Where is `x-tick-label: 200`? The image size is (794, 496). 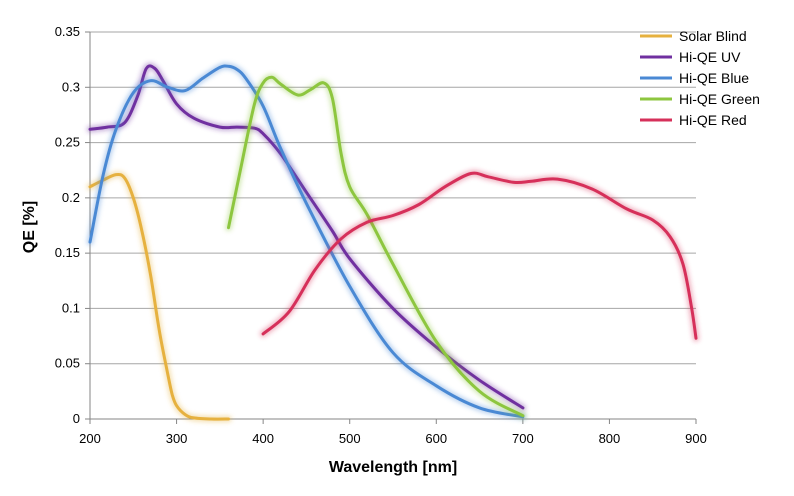
x-tick-label: 200 is located at coordinates (90, 438).